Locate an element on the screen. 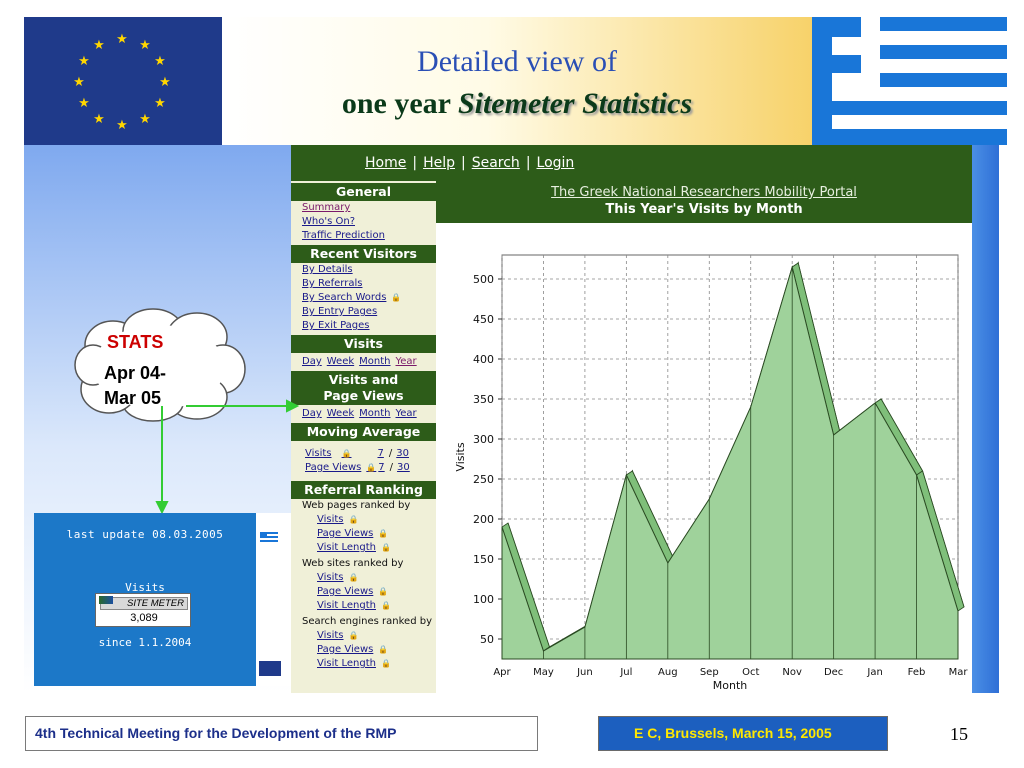  ma-pageviews-7-link: 7 is located at coordinates (381, 467).